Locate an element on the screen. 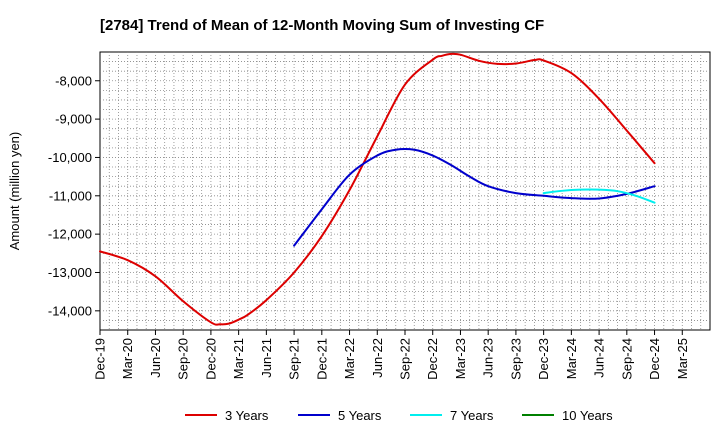  x-tick-label: Mar-23 is located at coordinates (460, 358).